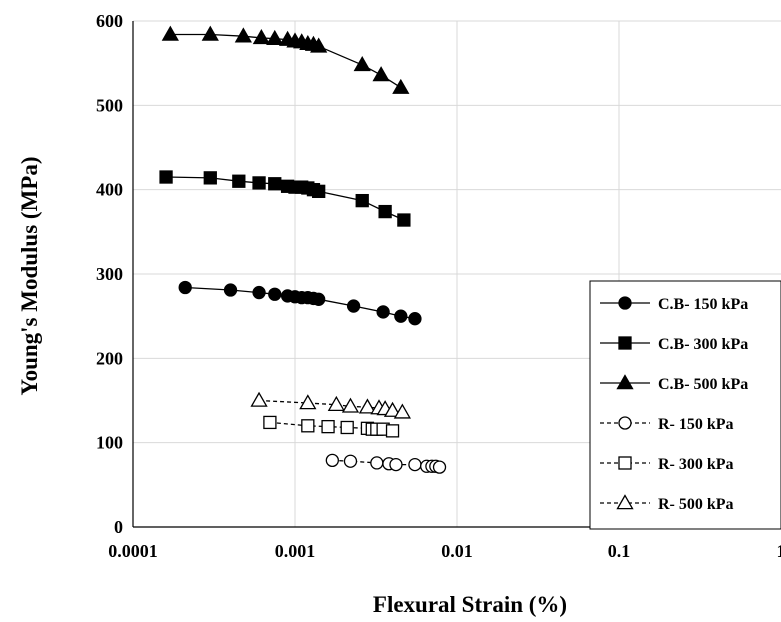 The height and width of the screenshot is (622, 781). What do you see at coordinates (457, 551) in the screenshot?
I see `x-tick-label: 0.01` at bounding box center [457, 551].